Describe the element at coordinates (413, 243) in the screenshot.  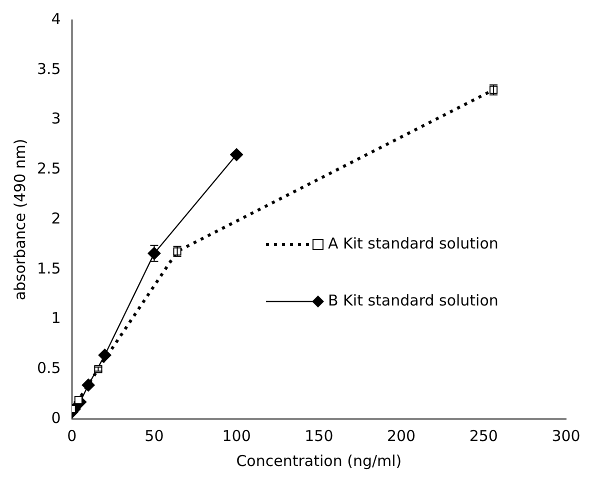
I see `legend-label: A Kit standard solution` at that location.